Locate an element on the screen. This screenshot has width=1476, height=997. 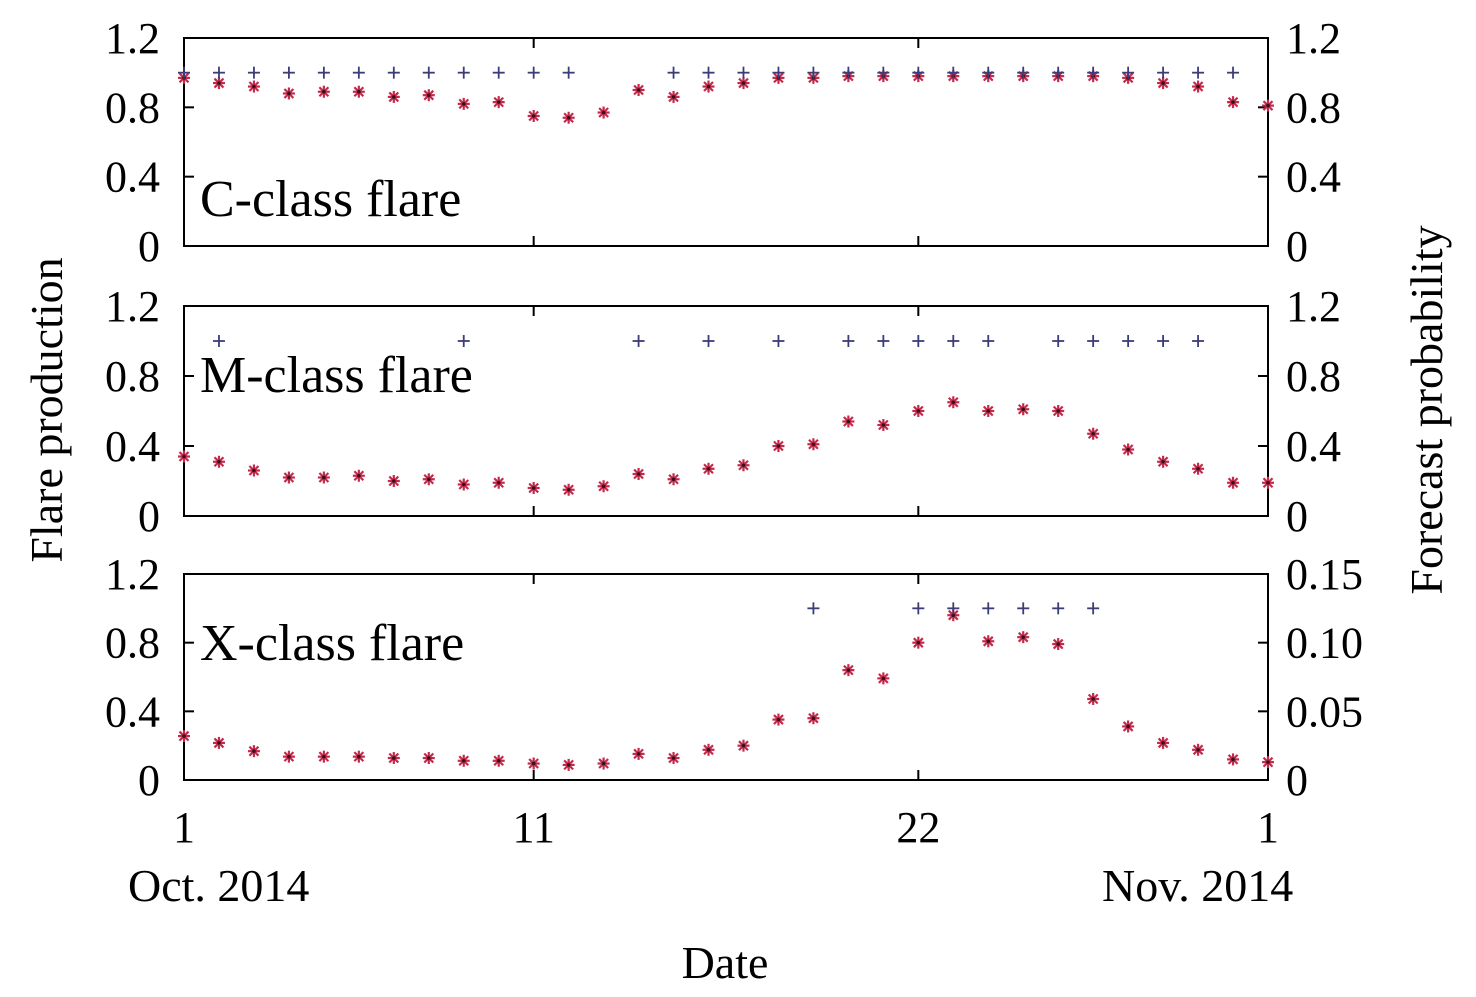
right-tick-label: 0 is located at coordinates (1297, 780).